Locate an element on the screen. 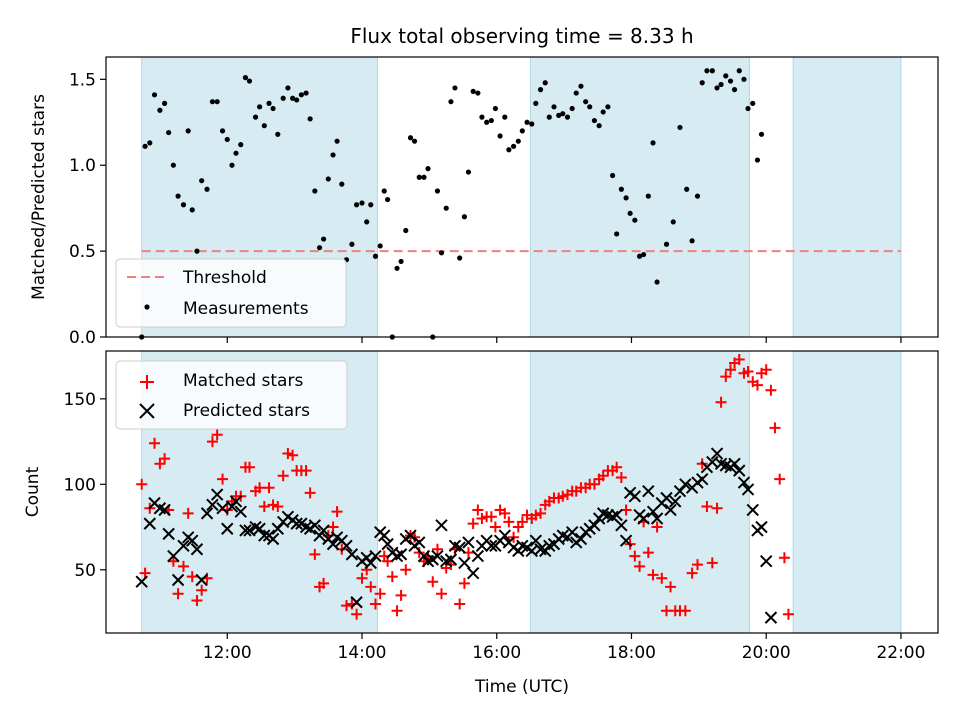 The width and height of the screenshot is (960, 720). y-tick-label: 0.0 is located at coordinates (82, 338).